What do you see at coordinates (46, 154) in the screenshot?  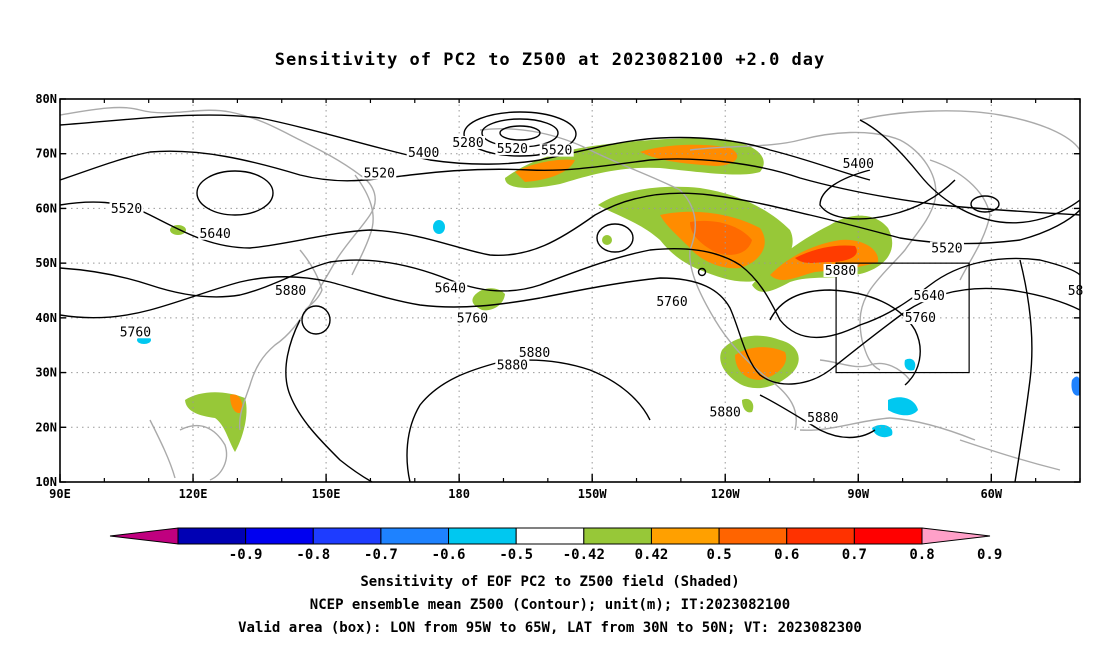 I see `lat-tick-label: 70N` at bounding box center [46, 154].